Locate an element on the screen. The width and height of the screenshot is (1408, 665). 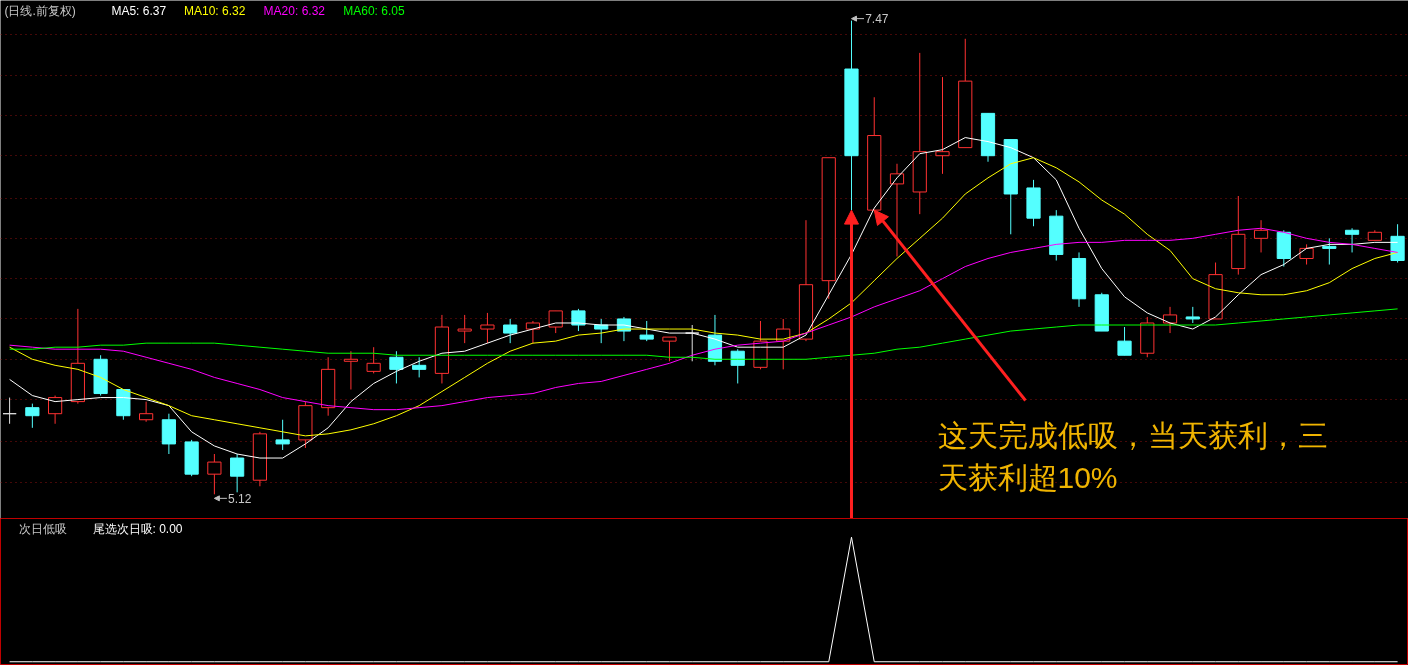
text: MA60: 6.05 is located at coordinates (374, 10).